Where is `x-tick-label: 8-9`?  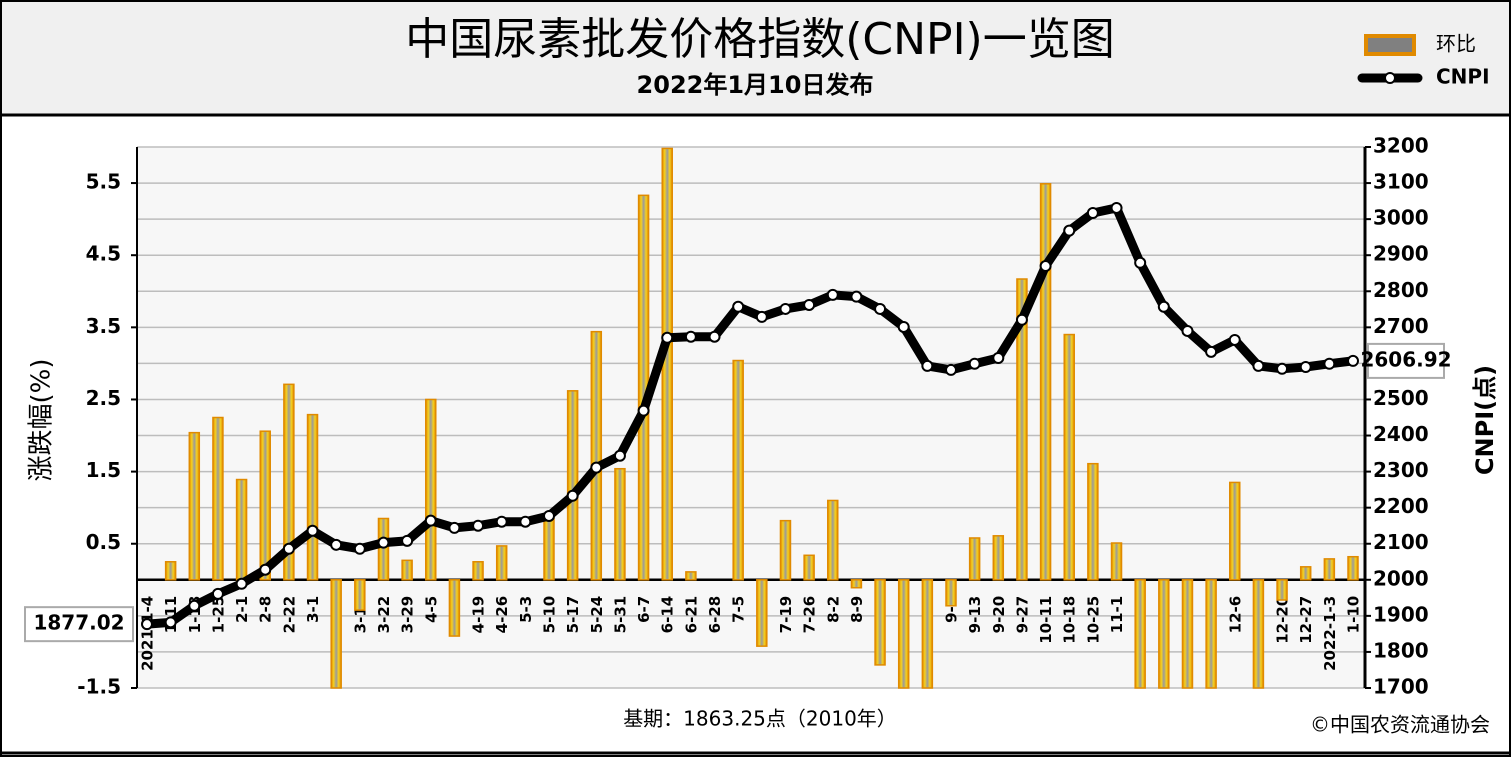 x-tick-label: 8-9 is located at coordinates (857, 609).